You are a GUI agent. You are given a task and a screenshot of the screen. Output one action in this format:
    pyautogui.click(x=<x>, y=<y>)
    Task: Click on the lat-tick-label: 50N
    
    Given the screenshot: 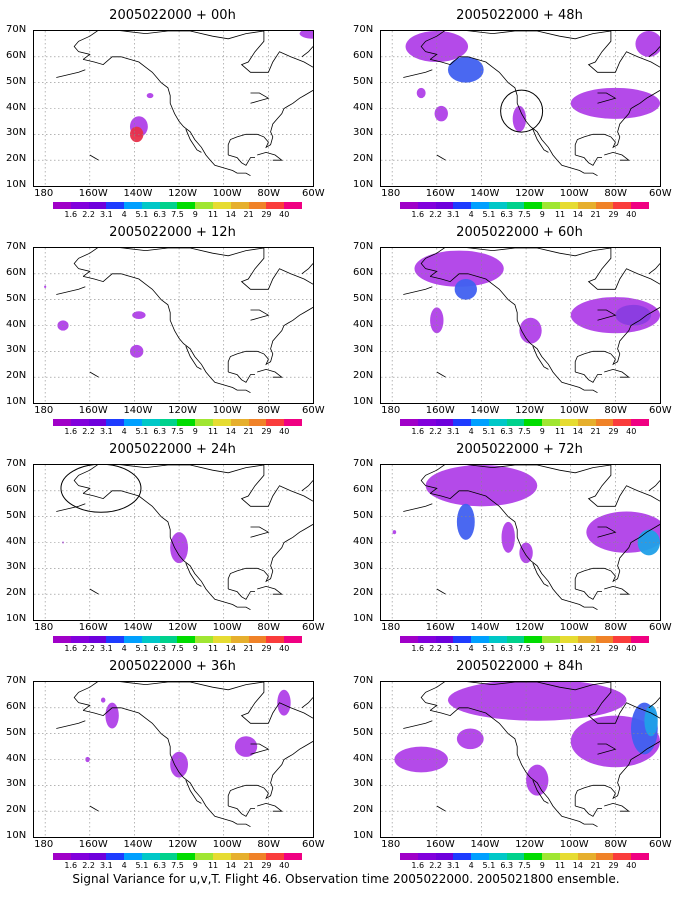 What is the action you would take?
    pyautogui.click(x=363, y=732)
    